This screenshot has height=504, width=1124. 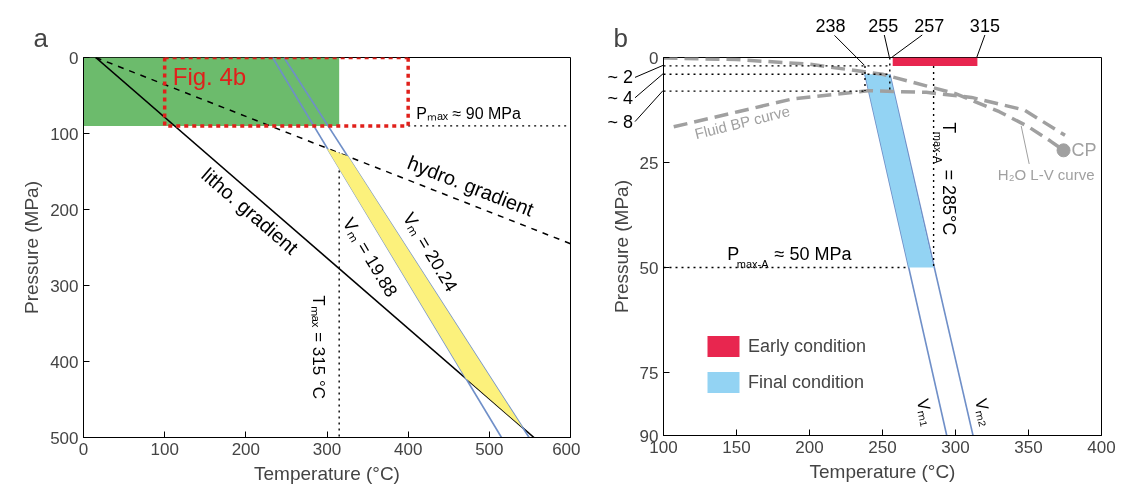 I want to click on y-tick-label: 25, so click(x=649, y=163).